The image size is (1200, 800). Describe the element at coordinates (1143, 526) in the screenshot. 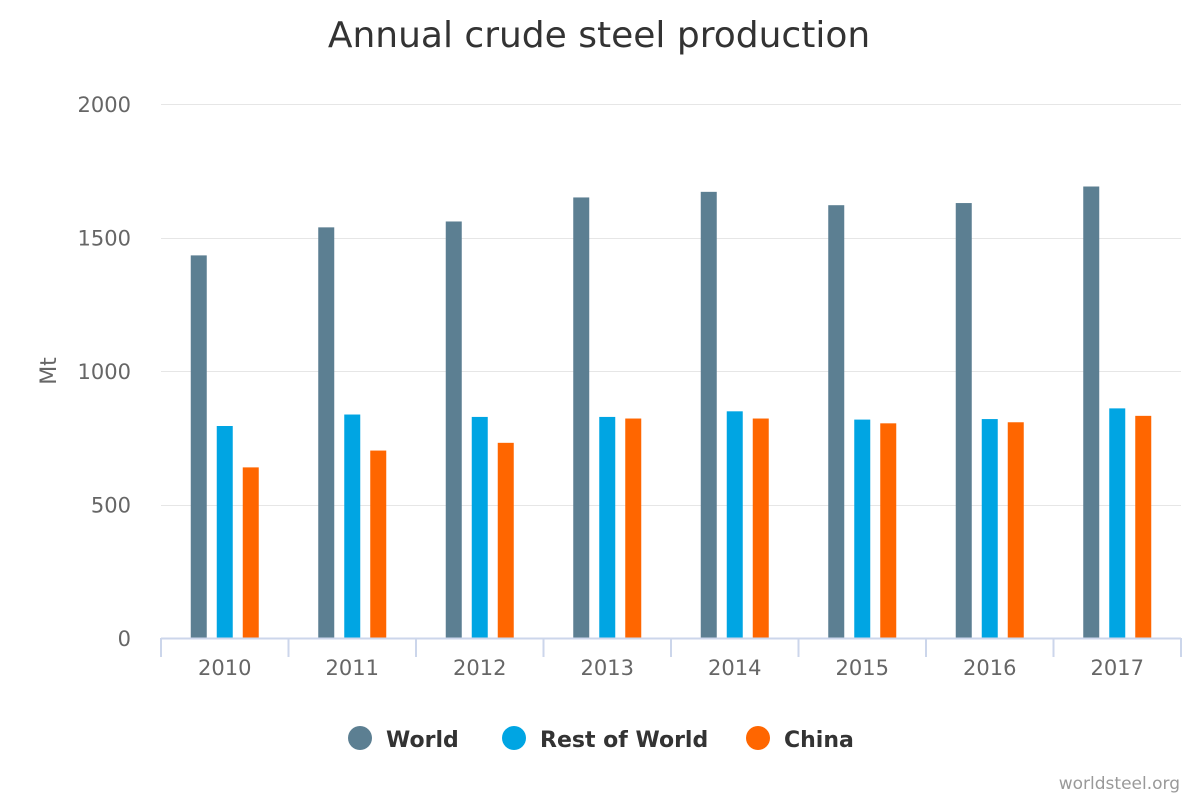

I see `bar-china-2017` at that location.